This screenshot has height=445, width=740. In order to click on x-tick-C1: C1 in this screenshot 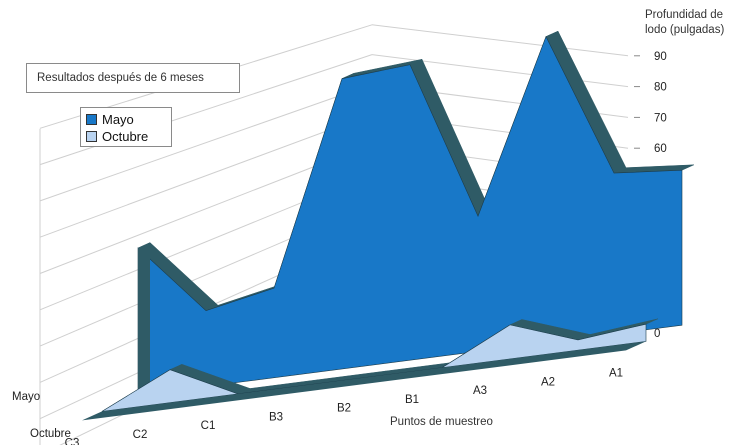, I will do `click(208, 426)`.